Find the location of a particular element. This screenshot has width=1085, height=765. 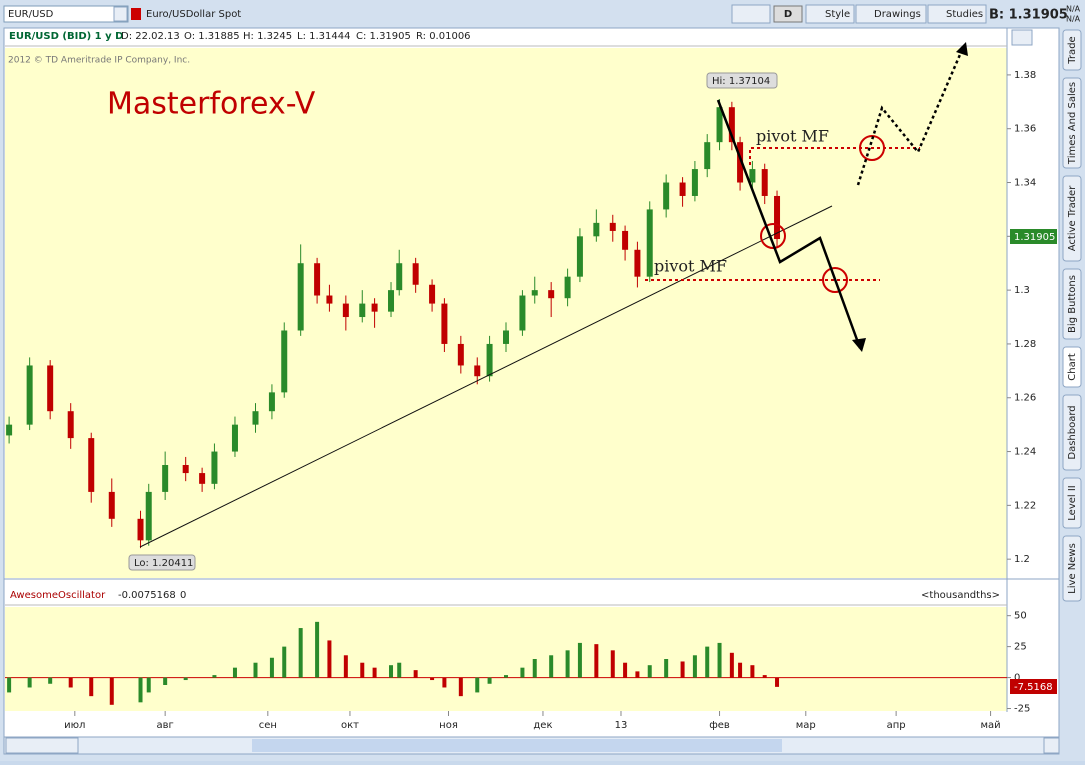

description: Euro/USDollar Spot is located at coordinates (193, 14).